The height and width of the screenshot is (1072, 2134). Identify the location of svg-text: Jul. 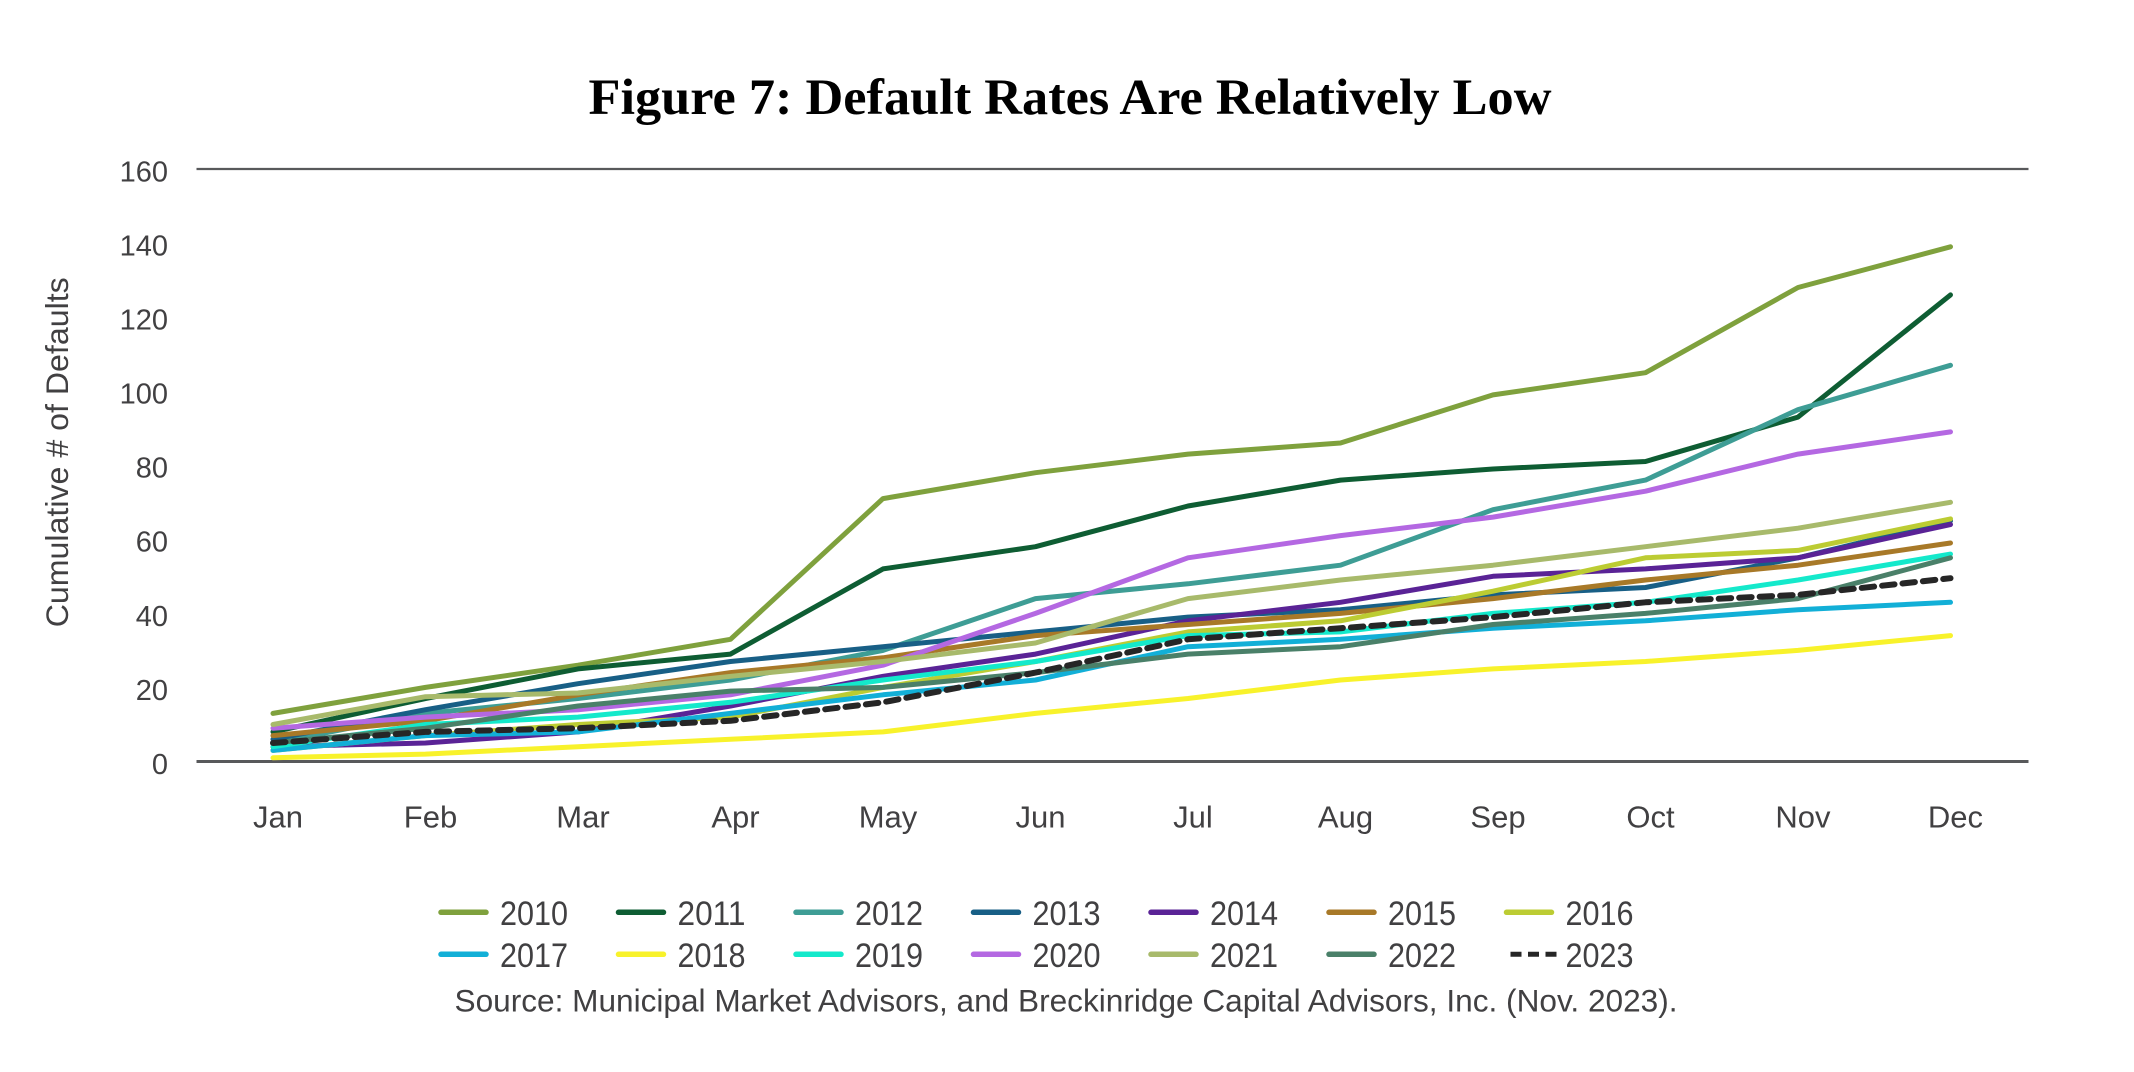
(1193, 817).